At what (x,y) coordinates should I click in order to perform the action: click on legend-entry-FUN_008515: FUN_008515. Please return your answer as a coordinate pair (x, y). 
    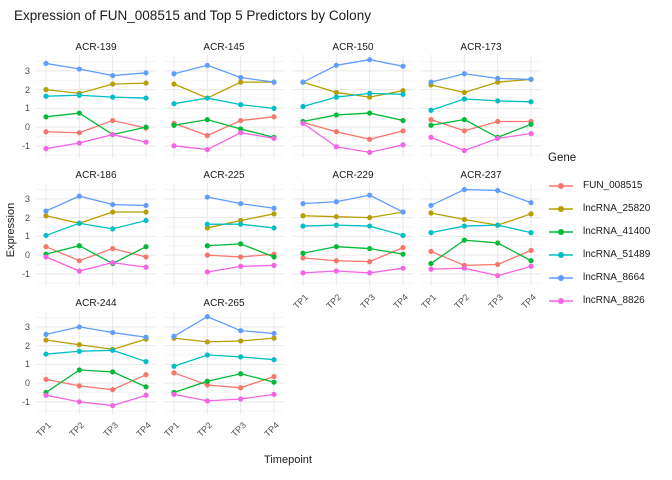
    Looking at the image, I should click on (599, 185).